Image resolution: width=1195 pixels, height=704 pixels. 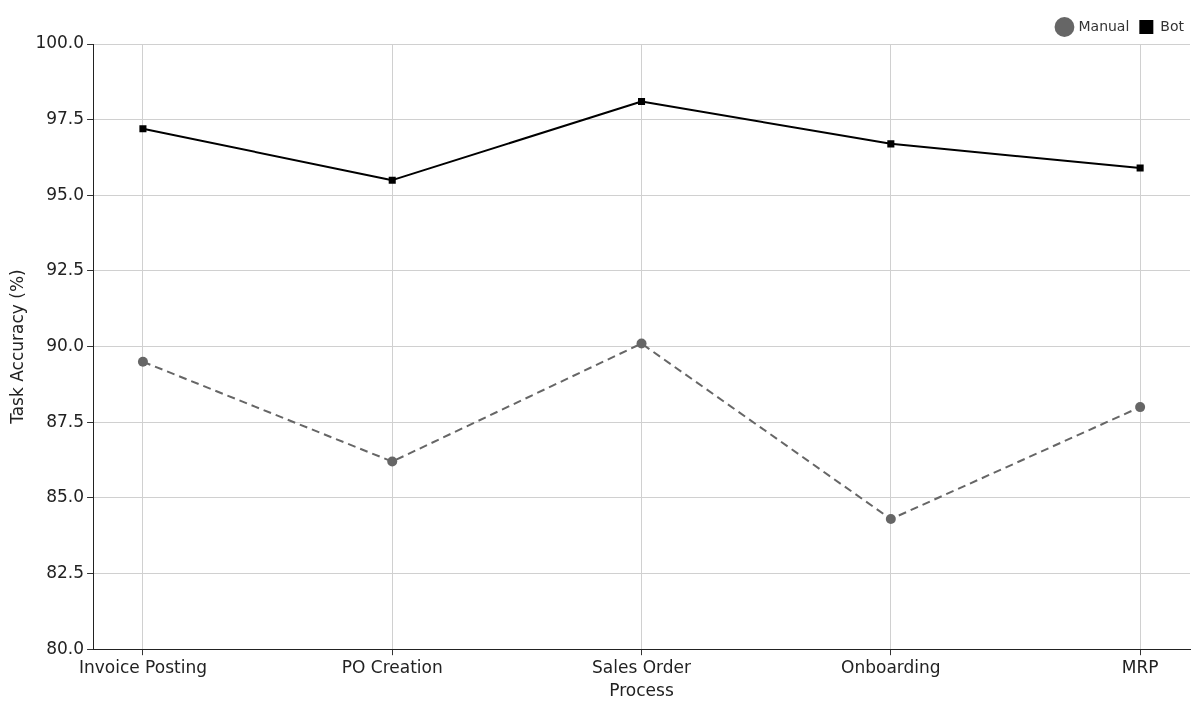 I want to click on y-tick-label: 85.0, so click(x=65, y=496).